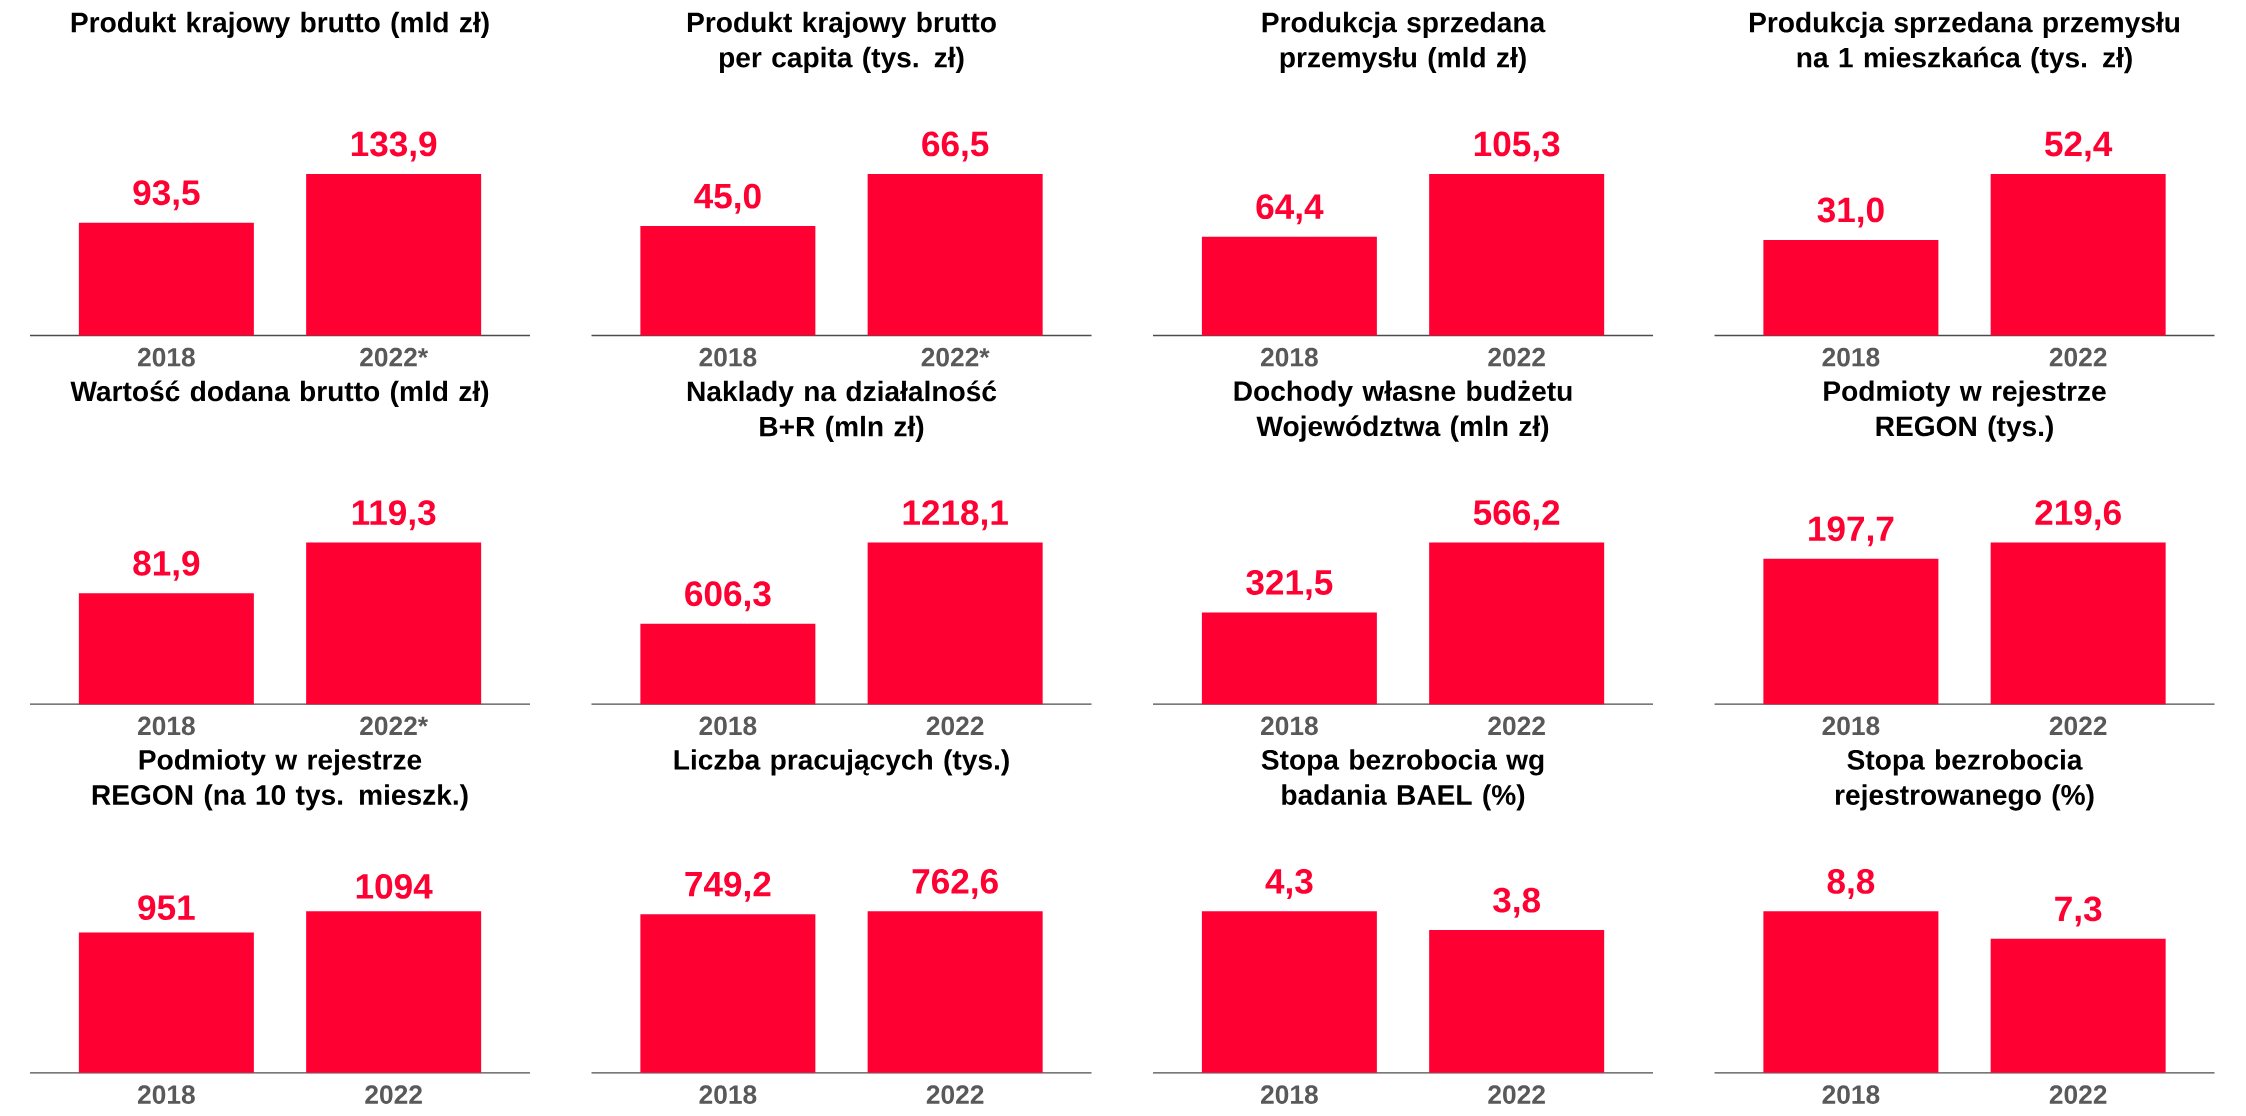 Image resolution: width=2246 pixels, height=1116 pixels. Describe the element at coordinates (955, 884) in the screenshot. I see `data-label: 762,6` at that location.